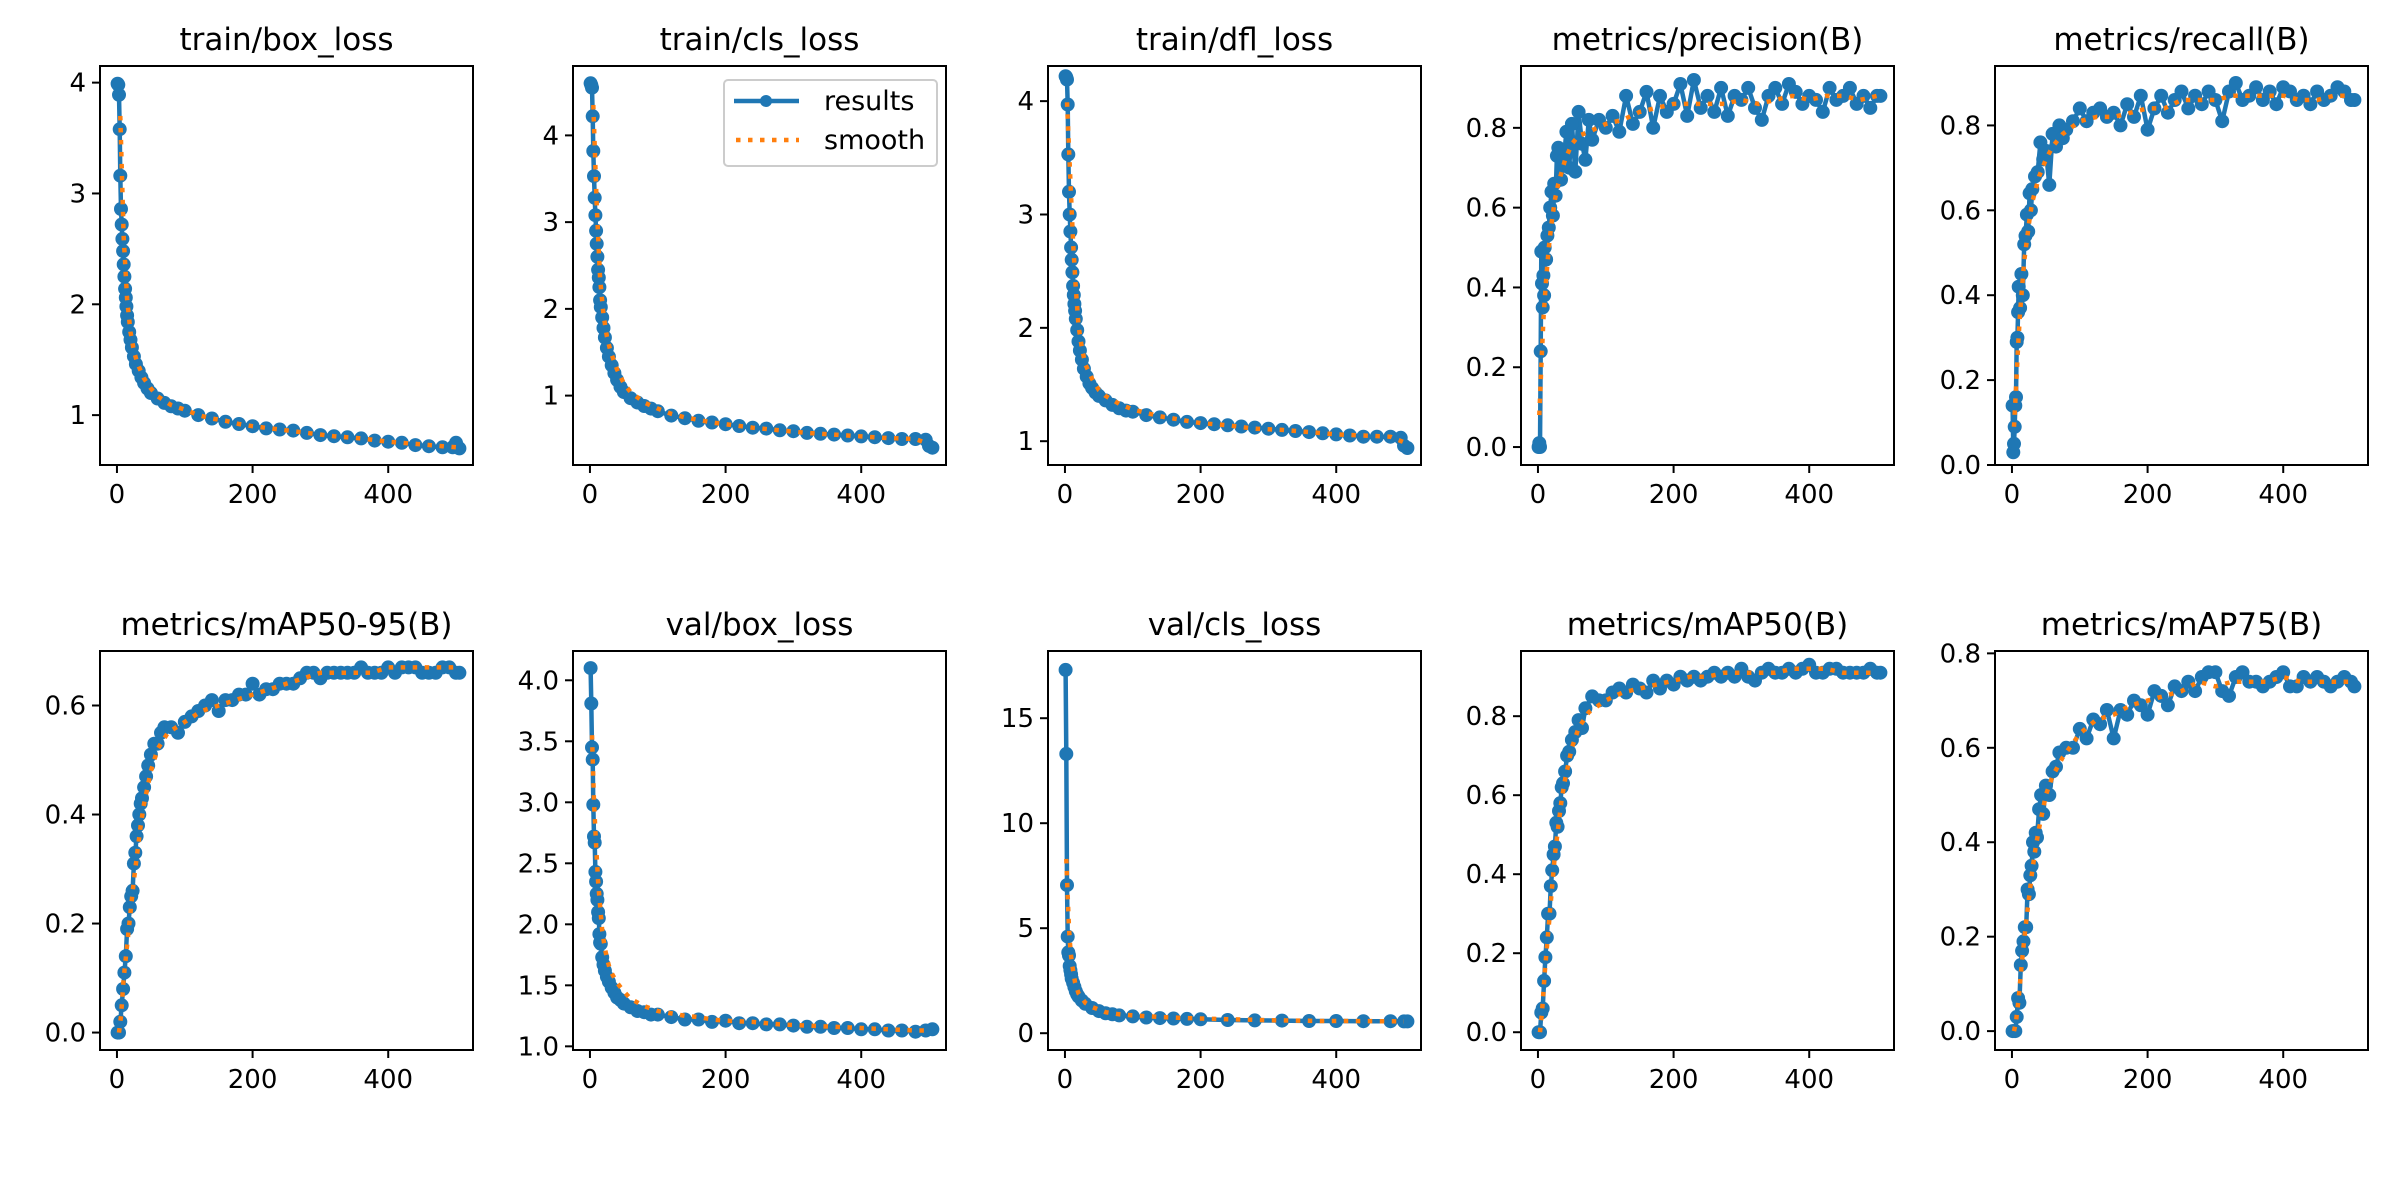 The height and width of the screenshot is (1200, 2400). What do you see at coordinates (830, 123) in the screenshot?
I see `legend: results smooth` at bounding box center [830, 123].